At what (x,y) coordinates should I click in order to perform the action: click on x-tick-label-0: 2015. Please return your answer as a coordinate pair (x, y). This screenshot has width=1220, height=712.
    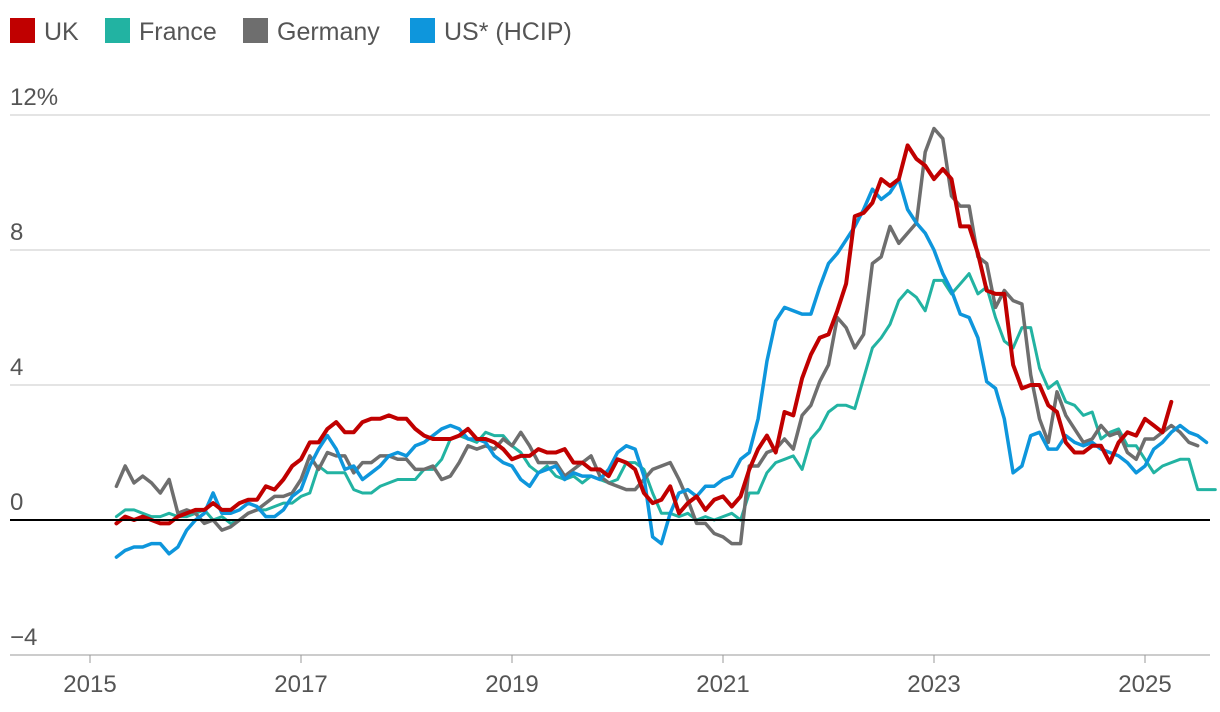
    Looking at the image, I should click on (89, 684).